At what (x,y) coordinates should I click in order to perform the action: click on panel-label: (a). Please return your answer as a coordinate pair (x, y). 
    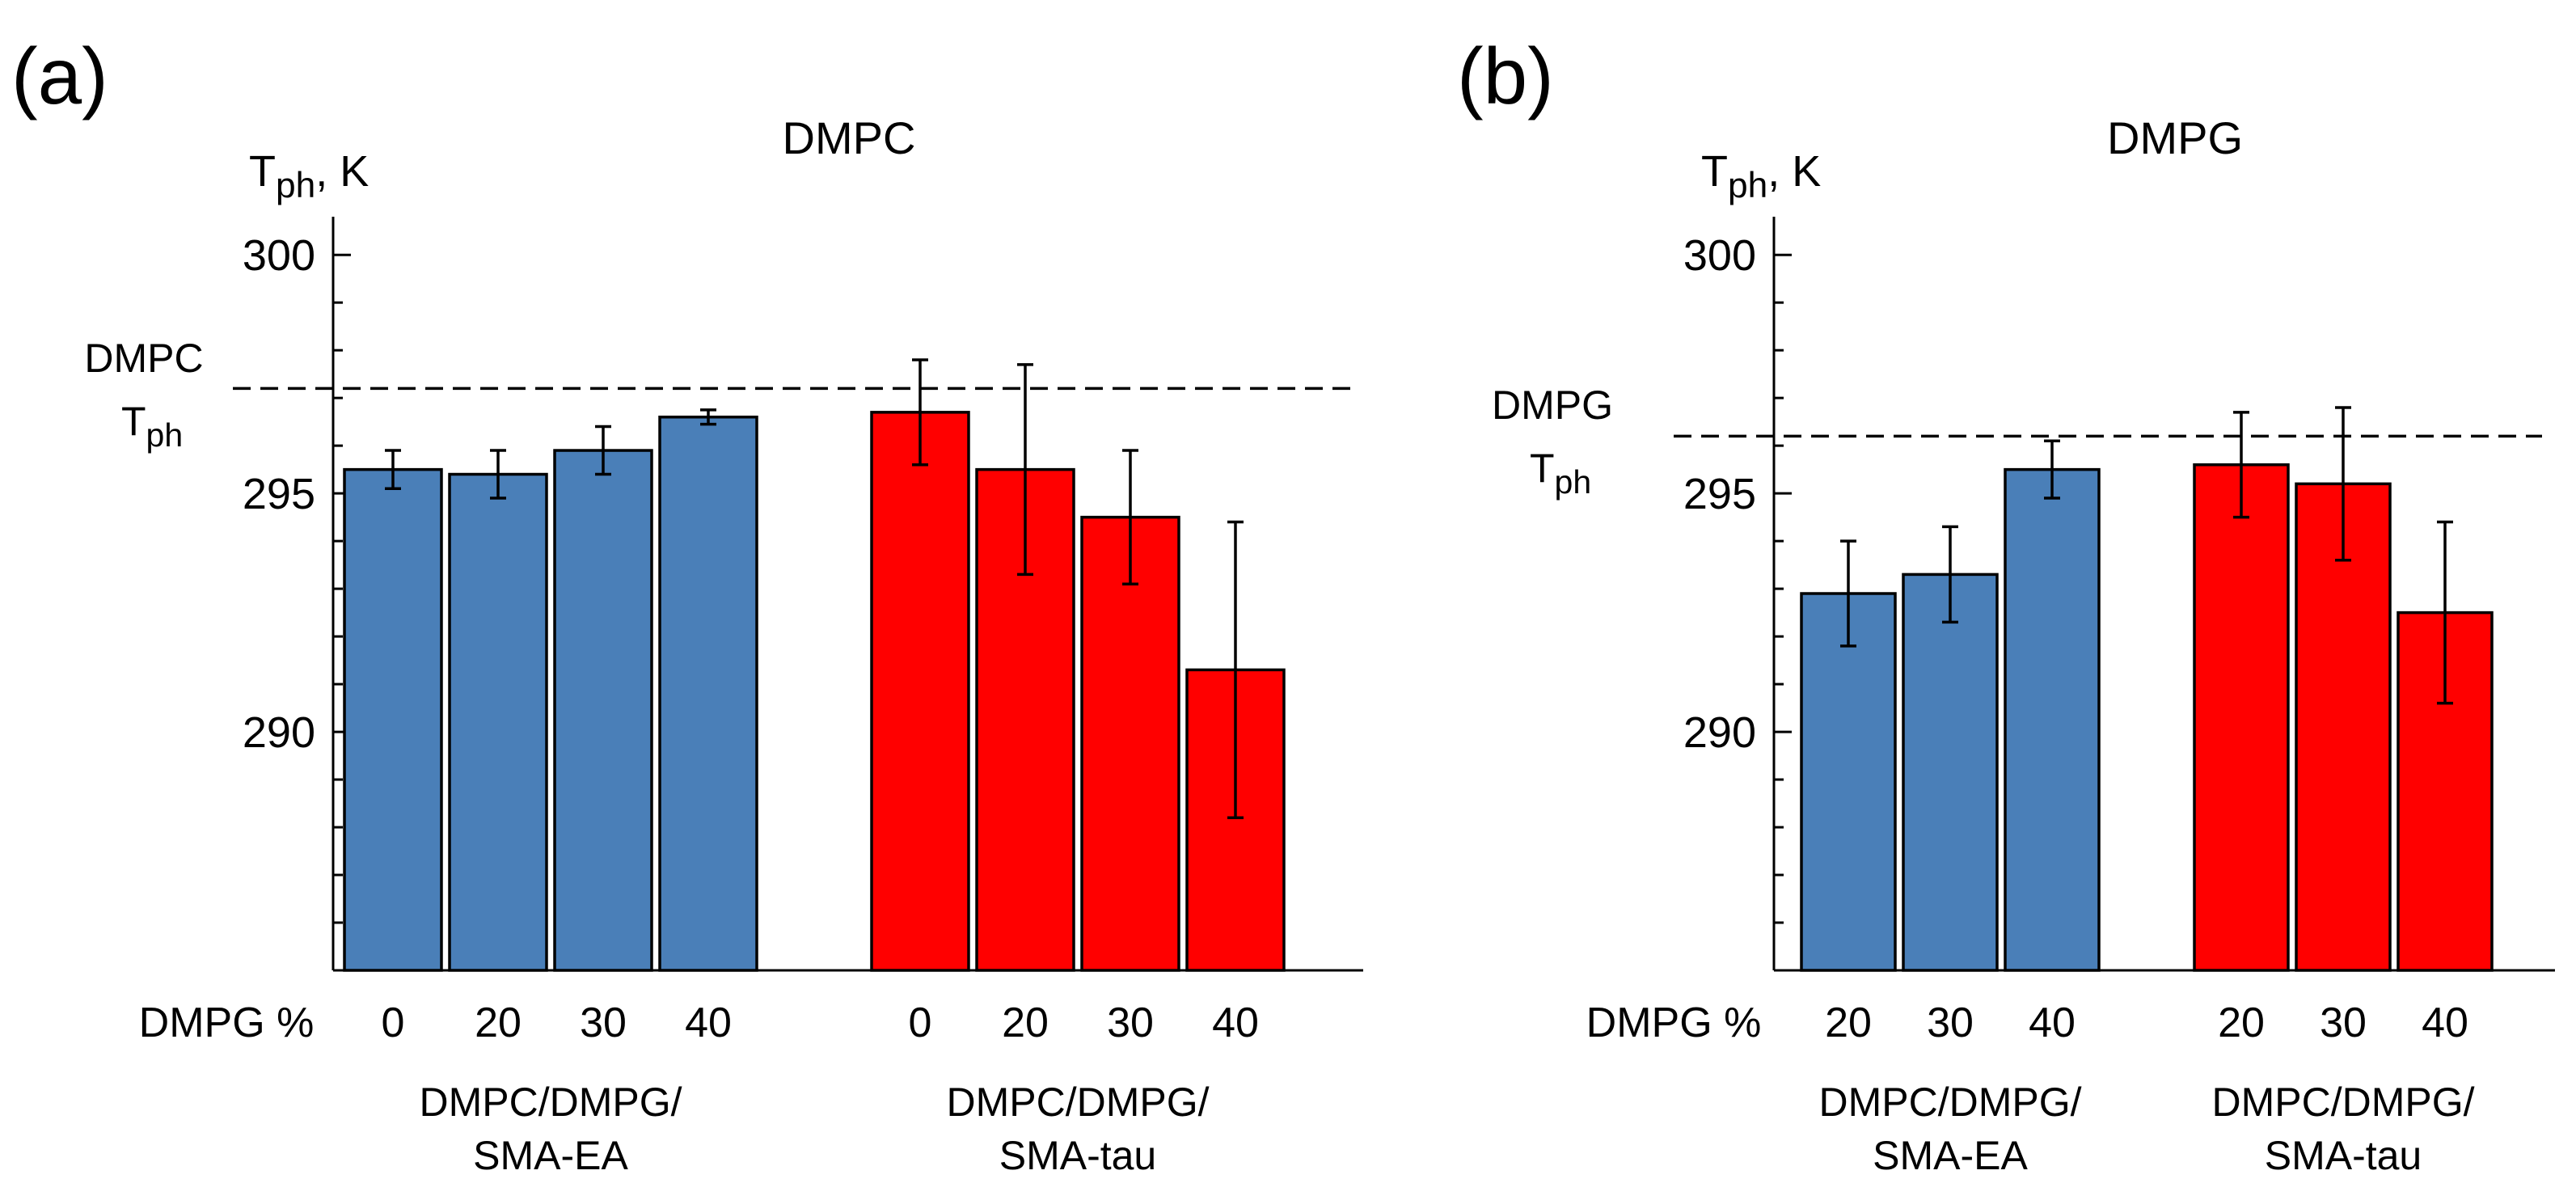
    Looking at the image, I should click on (60, 76).